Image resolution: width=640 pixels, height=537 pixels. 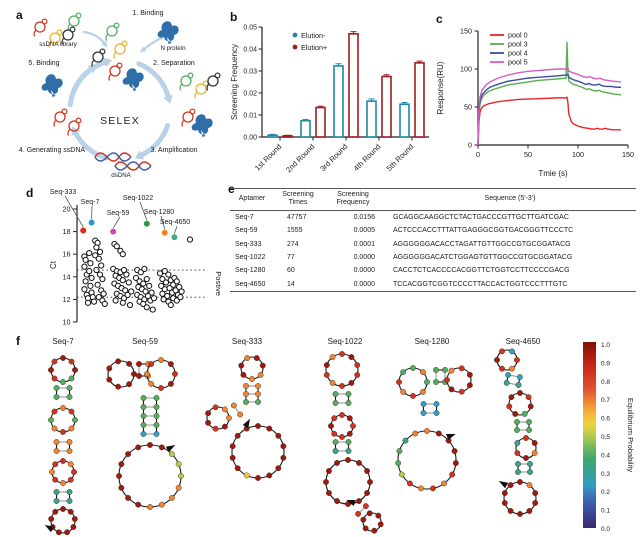 What do you see at coordinates (466, 69) in the screenshot?
I see `y-tick-label: 100` at bounding box center [466, 69].